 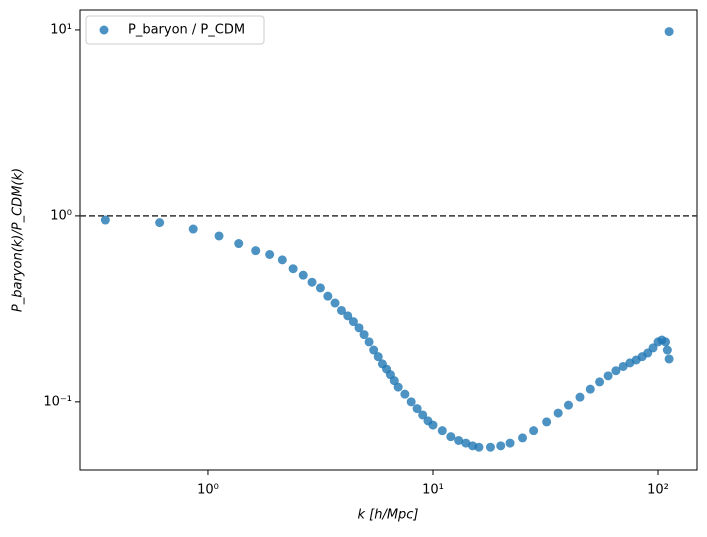 What do you see at coordinates (208, 490) in the screenshot?
I see `x-tick-label: 10⁰` at bounding box center [208, 490].